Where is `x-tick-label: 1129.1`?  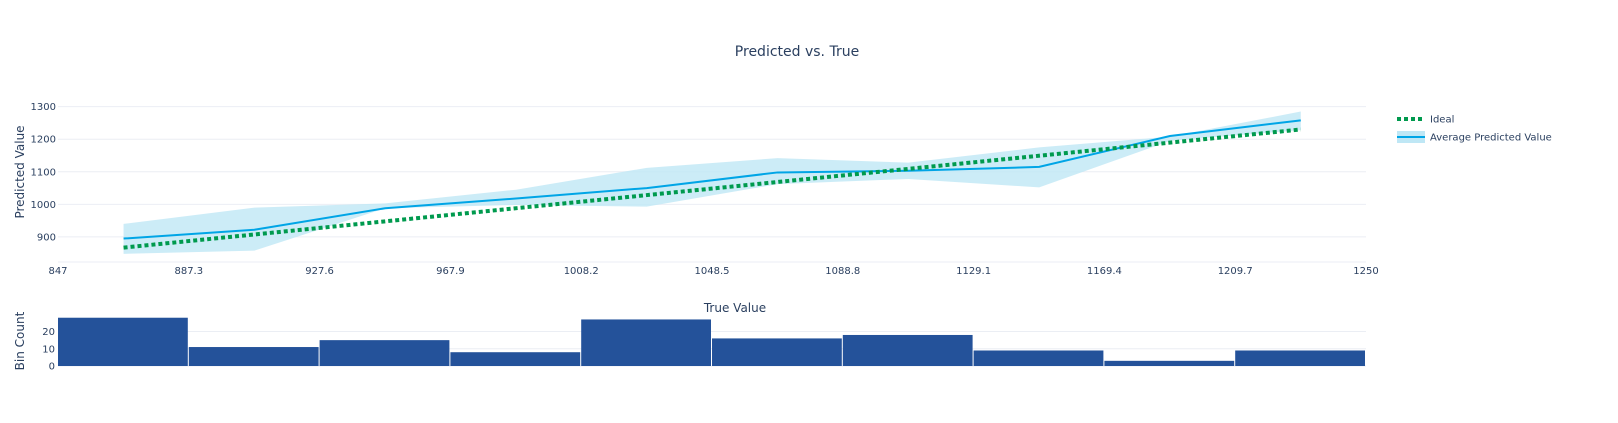
x-tick-label: 1129.1 is located at coordinates (973, 271).